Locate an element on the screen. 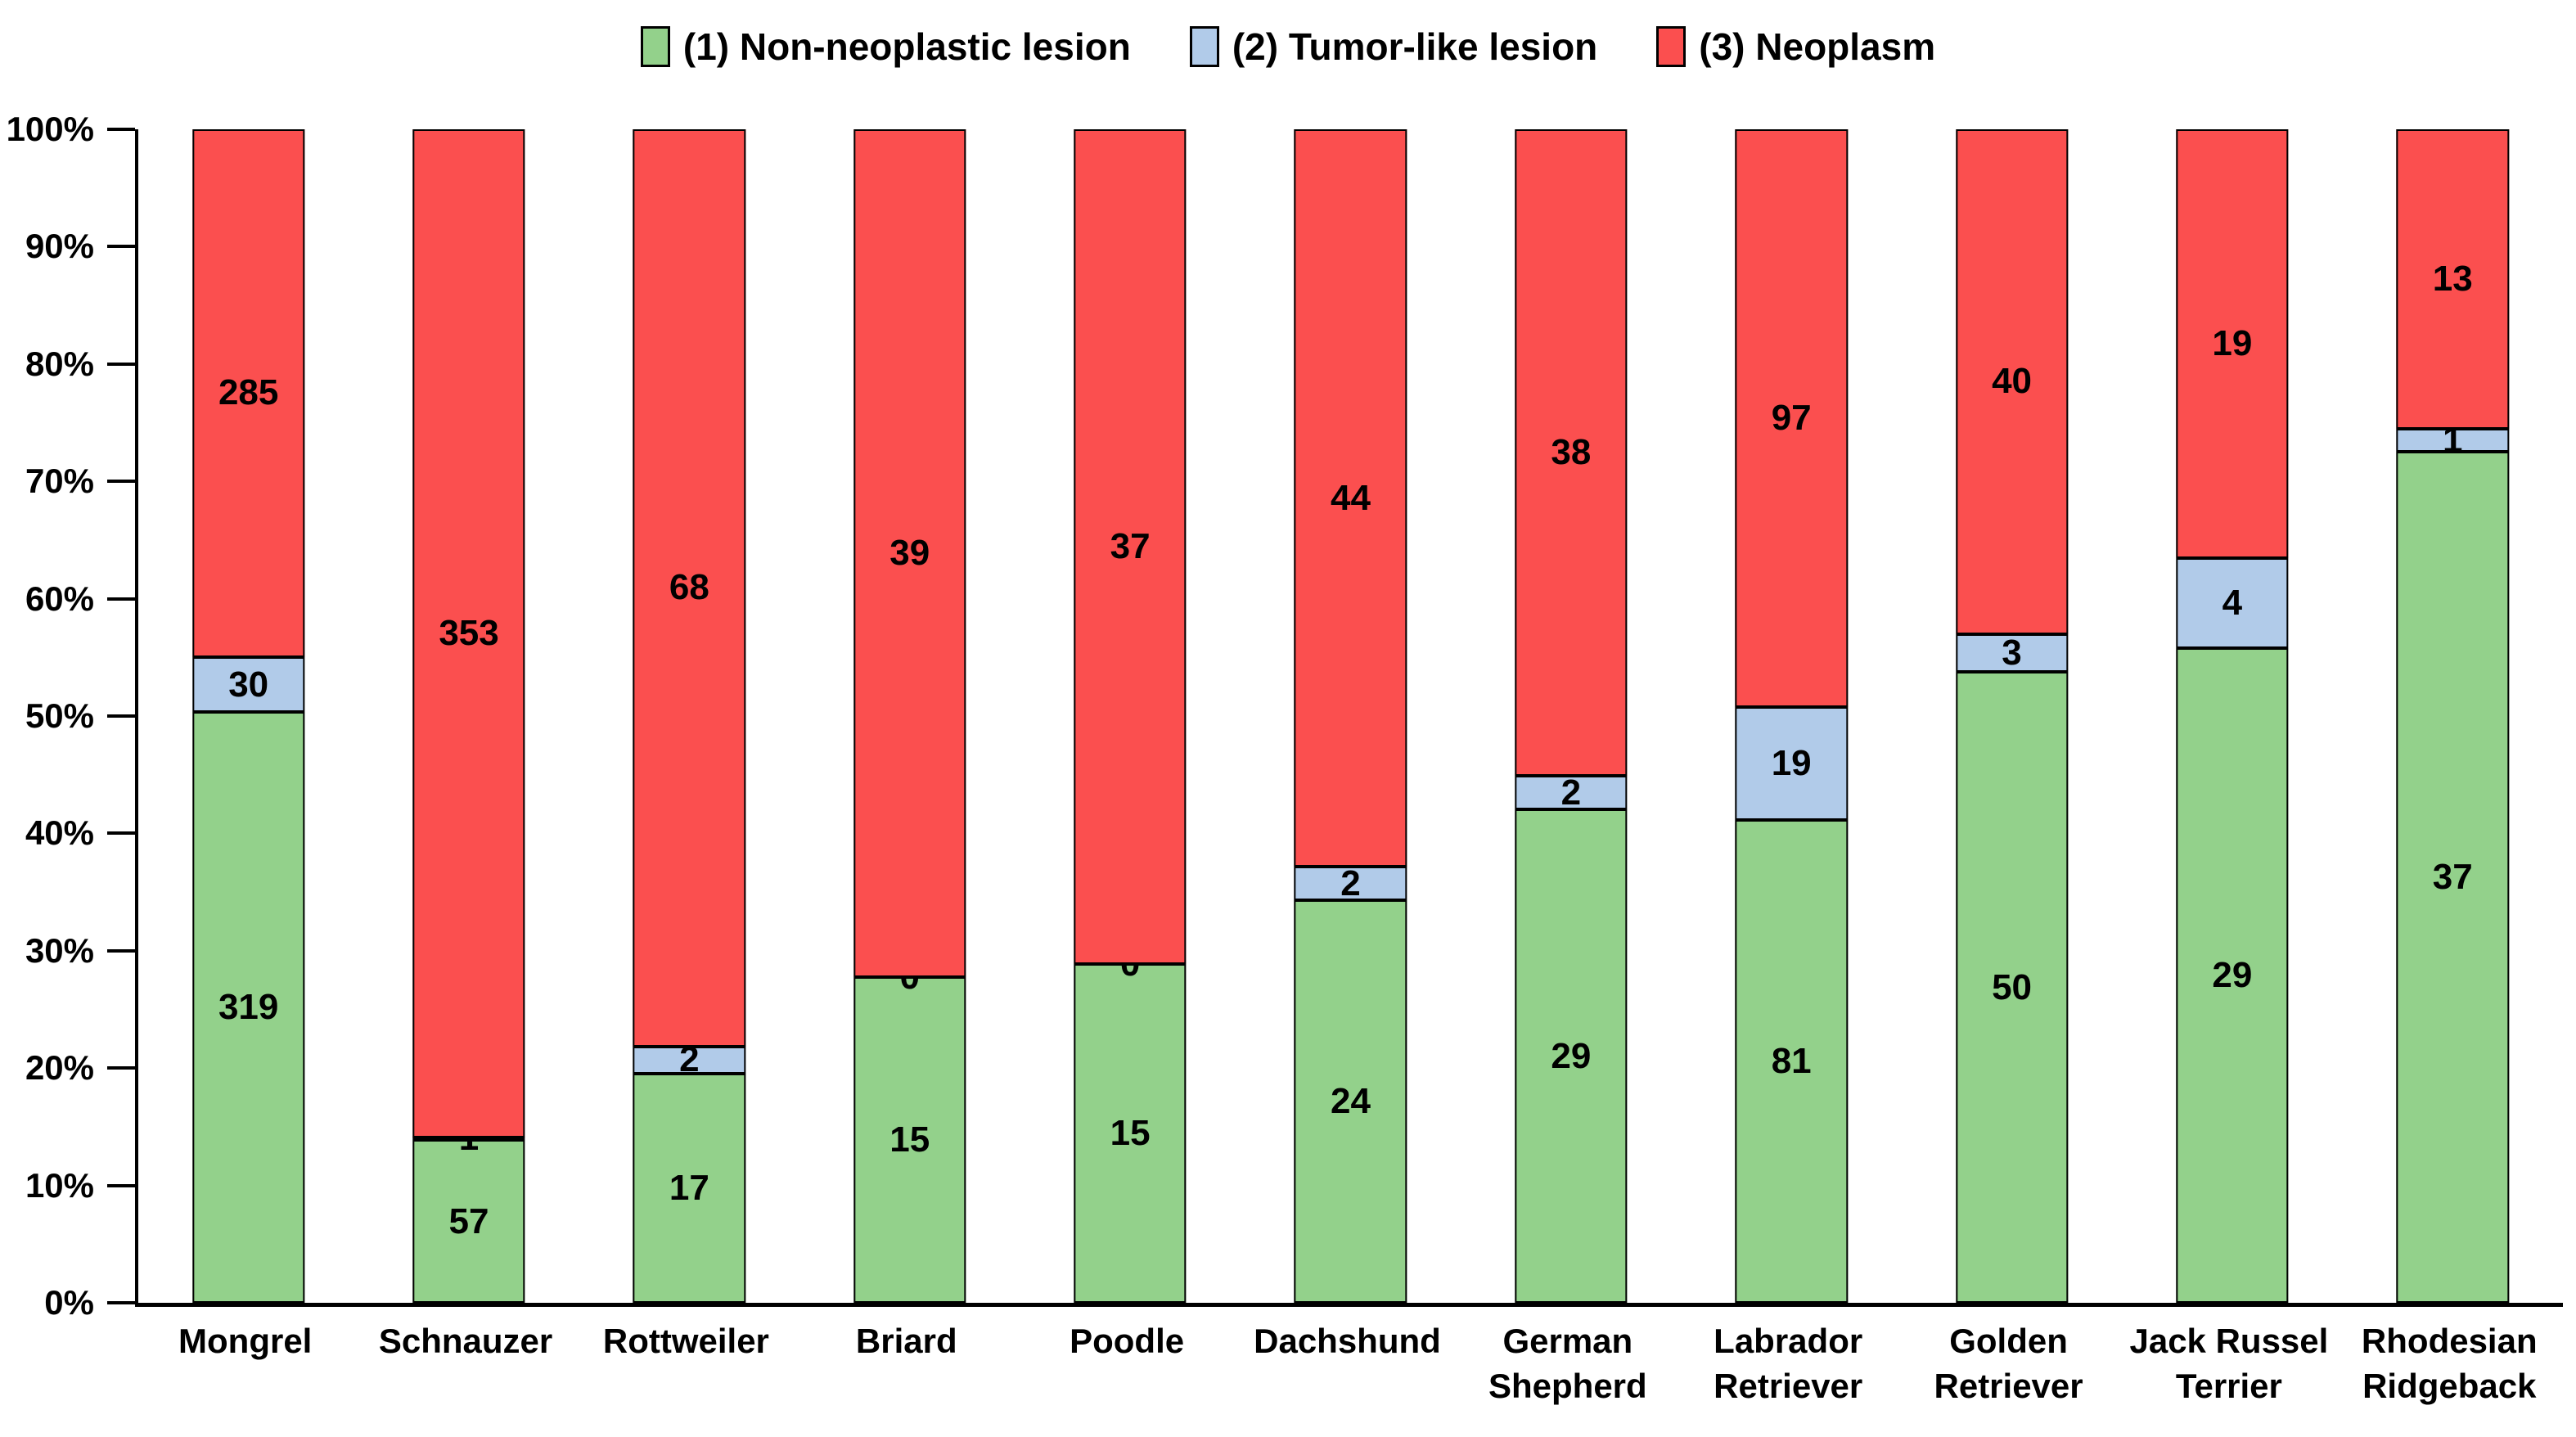  bar-segment: 17 is located at coordinates (689, 1188).